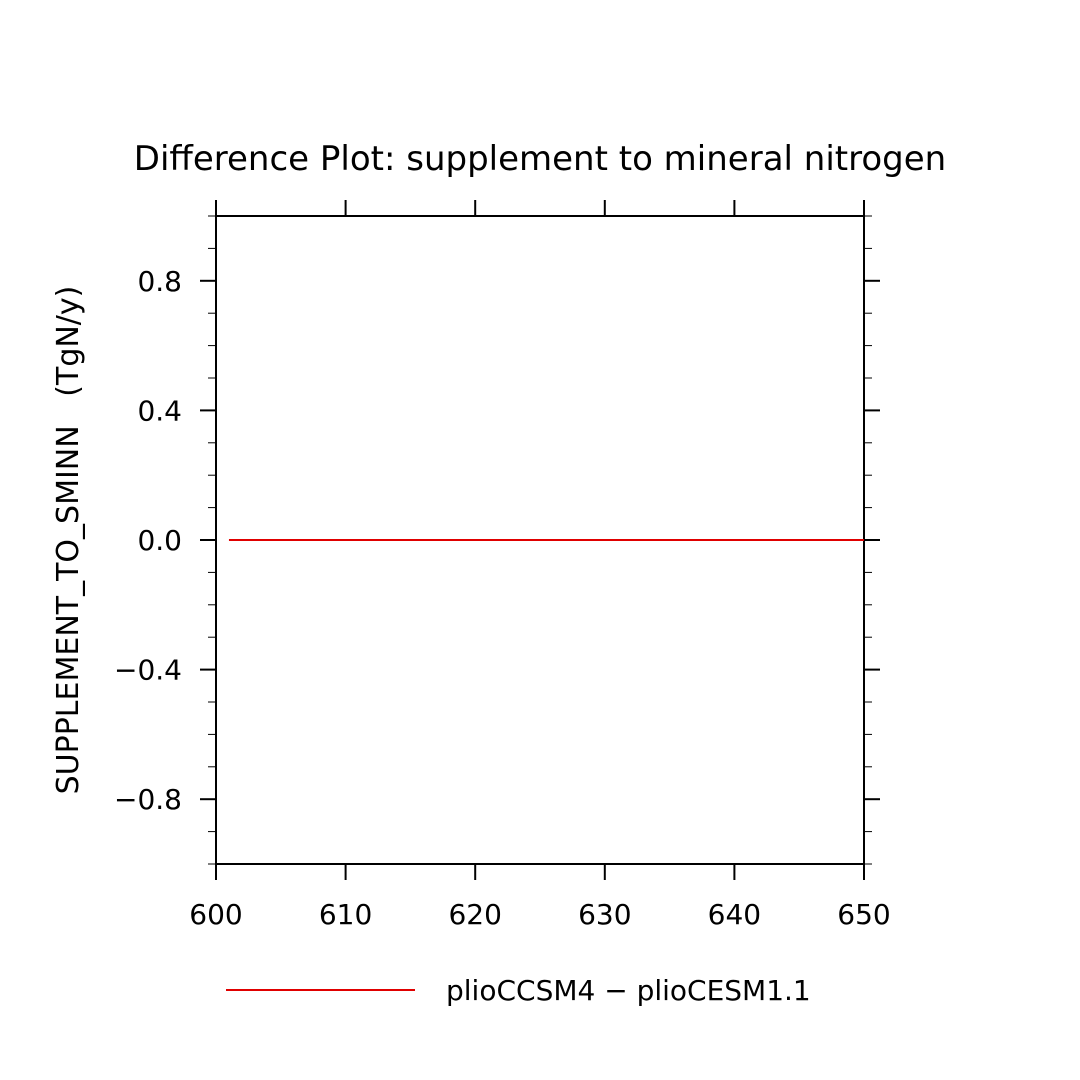  Describe the element at coordinates (159, 410) in the screenshot. I see `y-tick-label: 0.4` at that location.